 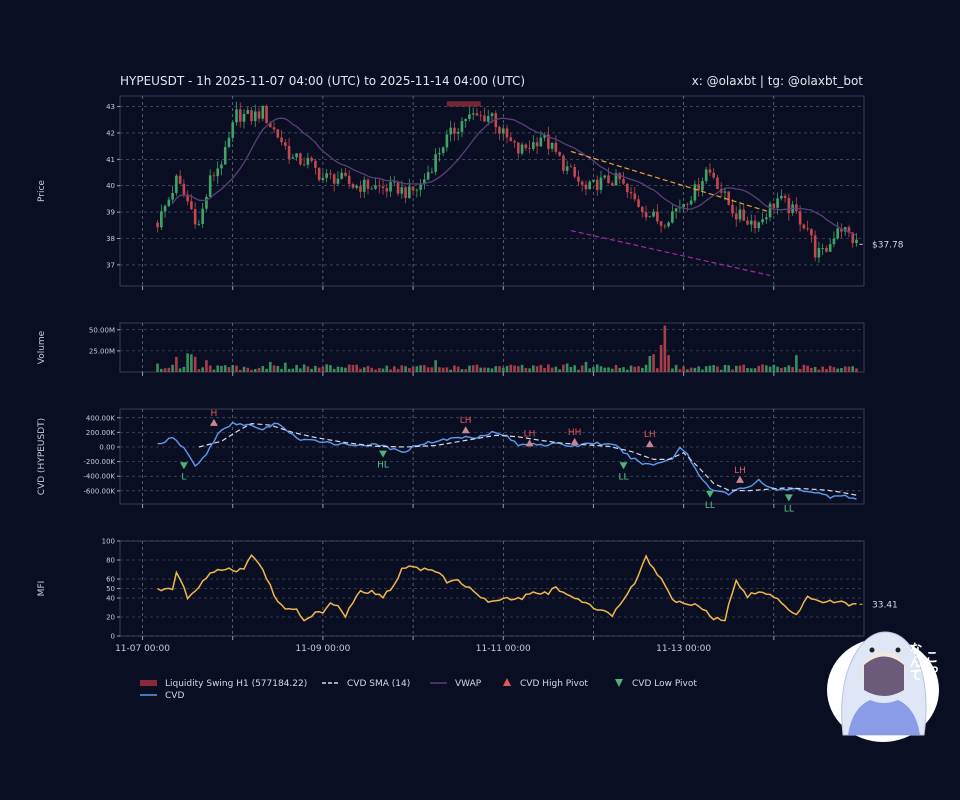 What do you see at coordinates (110, 618) in the screenshot?
I see `mfi-ytick-label: 20` at bounding box center [110, 618].